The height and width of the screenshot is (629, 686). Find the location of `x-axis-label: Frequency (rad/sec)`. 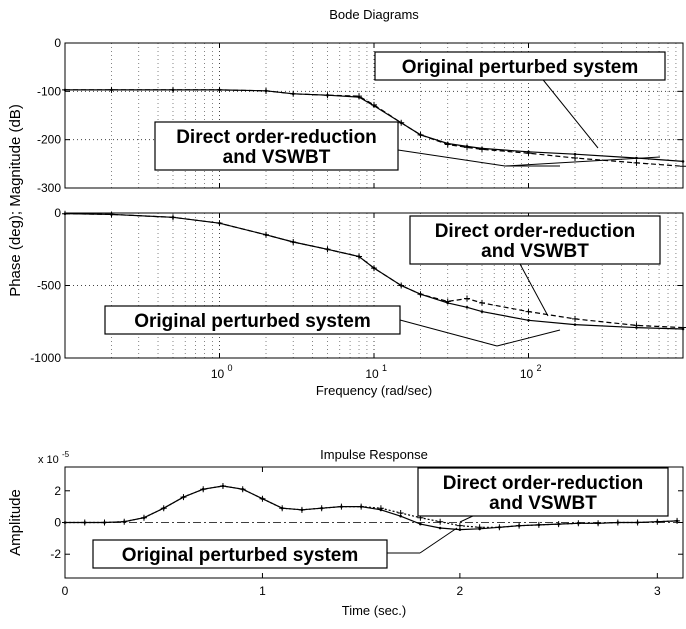

x-axis-label: Frequency (rad/sec) is located at coordinates (374, 390).